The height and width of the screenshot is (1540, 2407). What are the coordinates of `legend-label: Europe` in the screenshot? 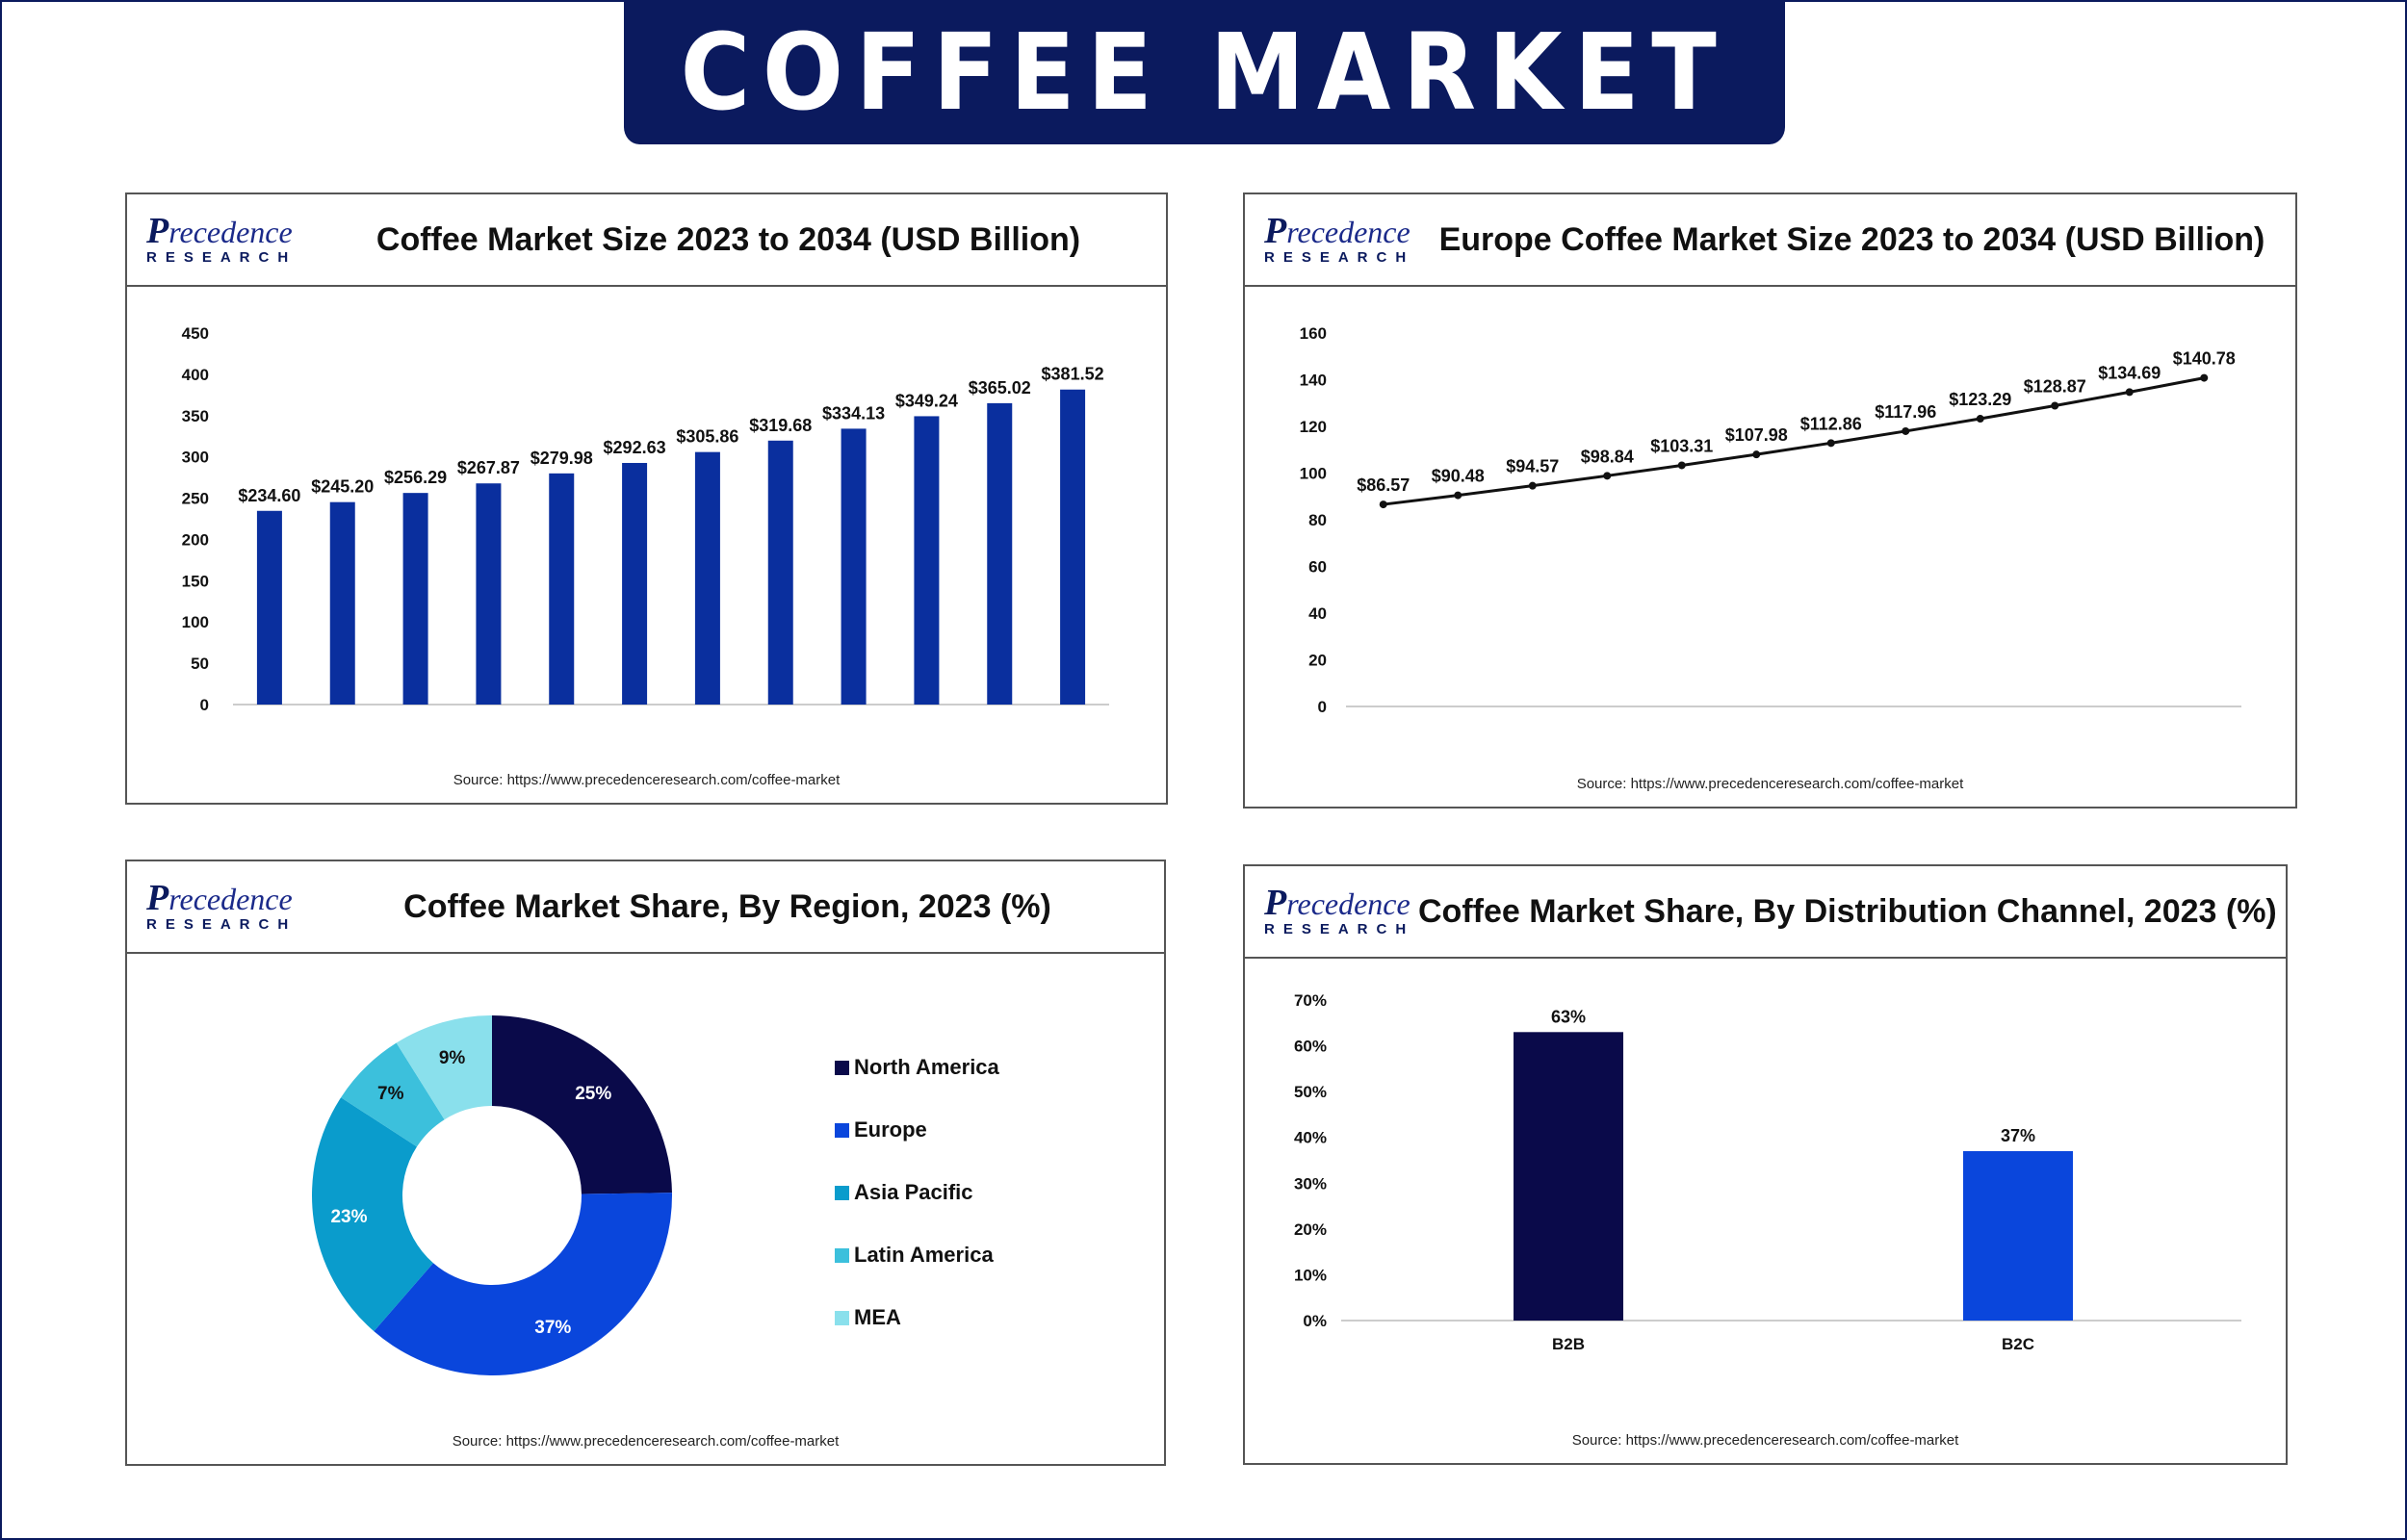 It's located at (890, 1129).